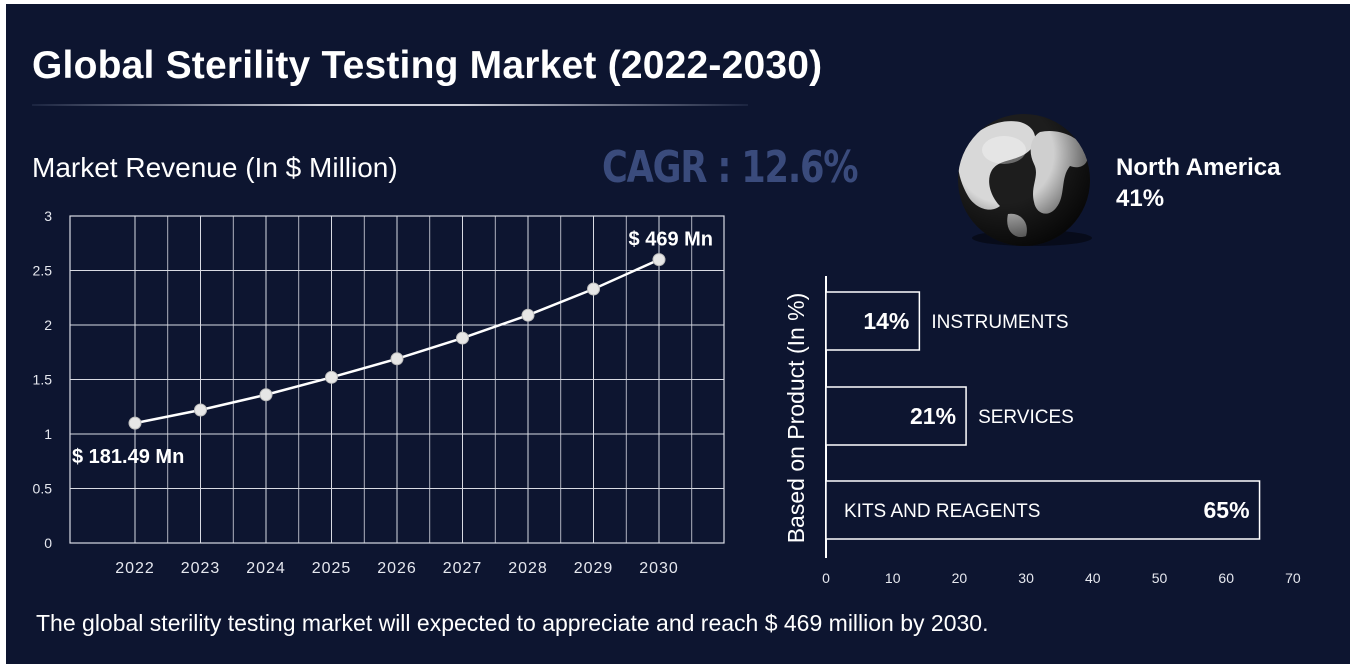  Describe the element at coordinates (48, 216) in the screenshot. I see `y-tick-label: 3` at that location.